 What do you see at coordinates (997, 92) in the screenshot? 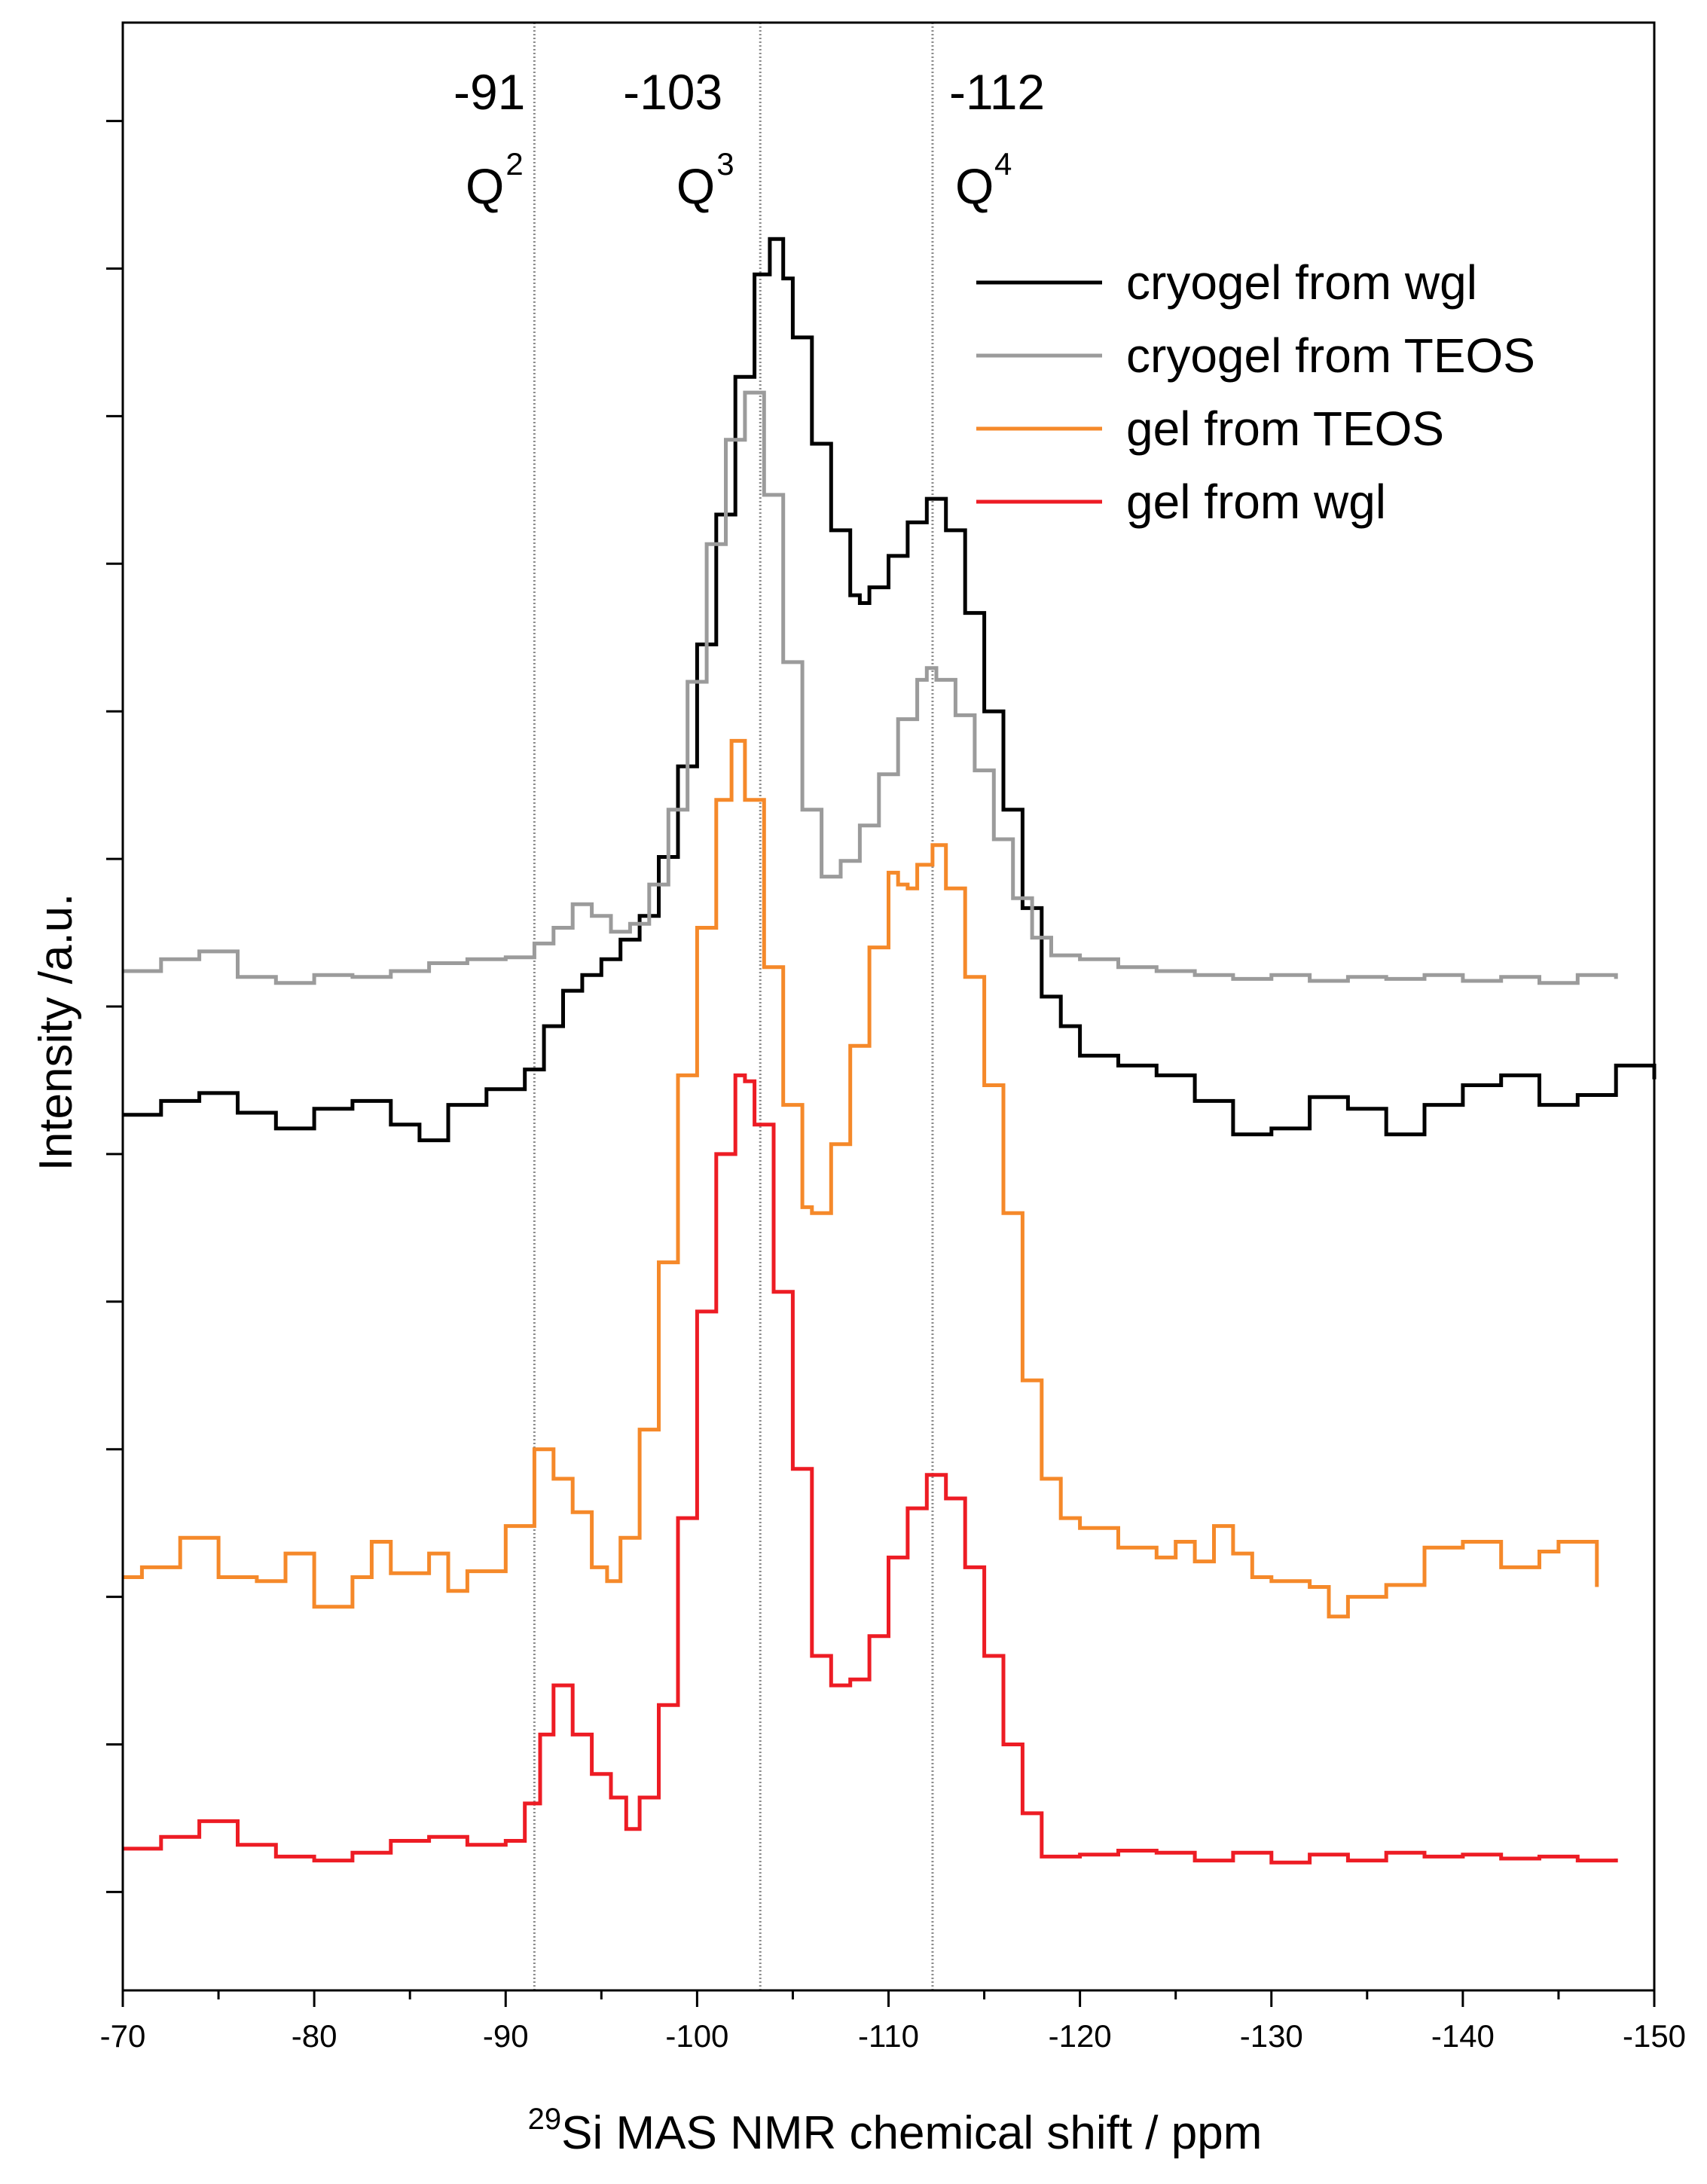
I see `peak-value-label-3: -112` at bounding box center [997, 92].